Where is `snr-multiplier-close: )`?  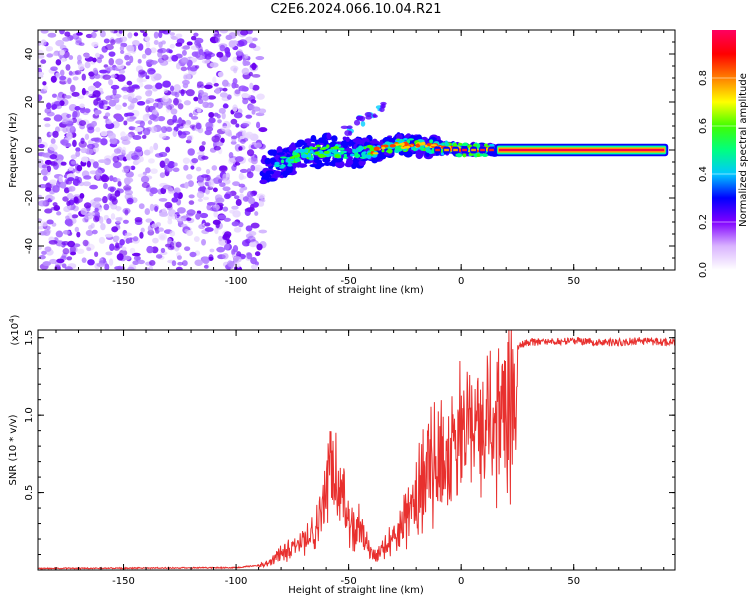 snr-multiplier-close: ) is located at coordinates (15, 316).